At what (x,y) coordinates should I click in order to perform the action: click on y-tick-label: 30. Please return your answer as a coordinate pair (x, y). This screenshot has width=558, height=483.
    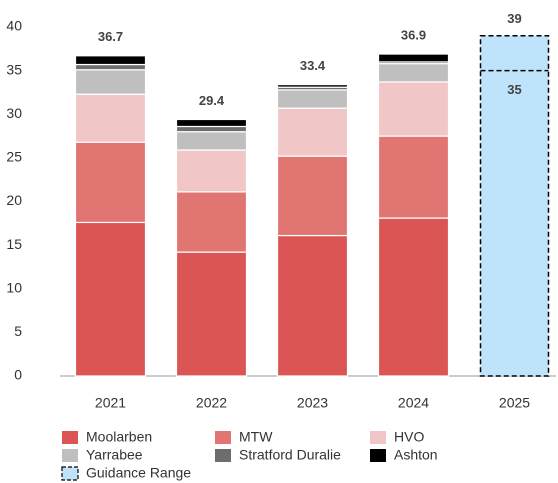
    Looking at the image, I should click on (14, 113).